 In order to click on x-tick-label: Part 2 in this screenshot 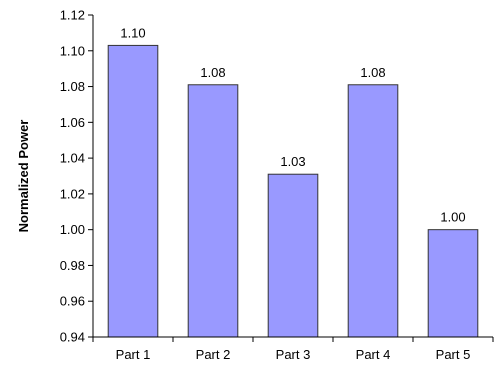, I will do `click(213, 354)`.